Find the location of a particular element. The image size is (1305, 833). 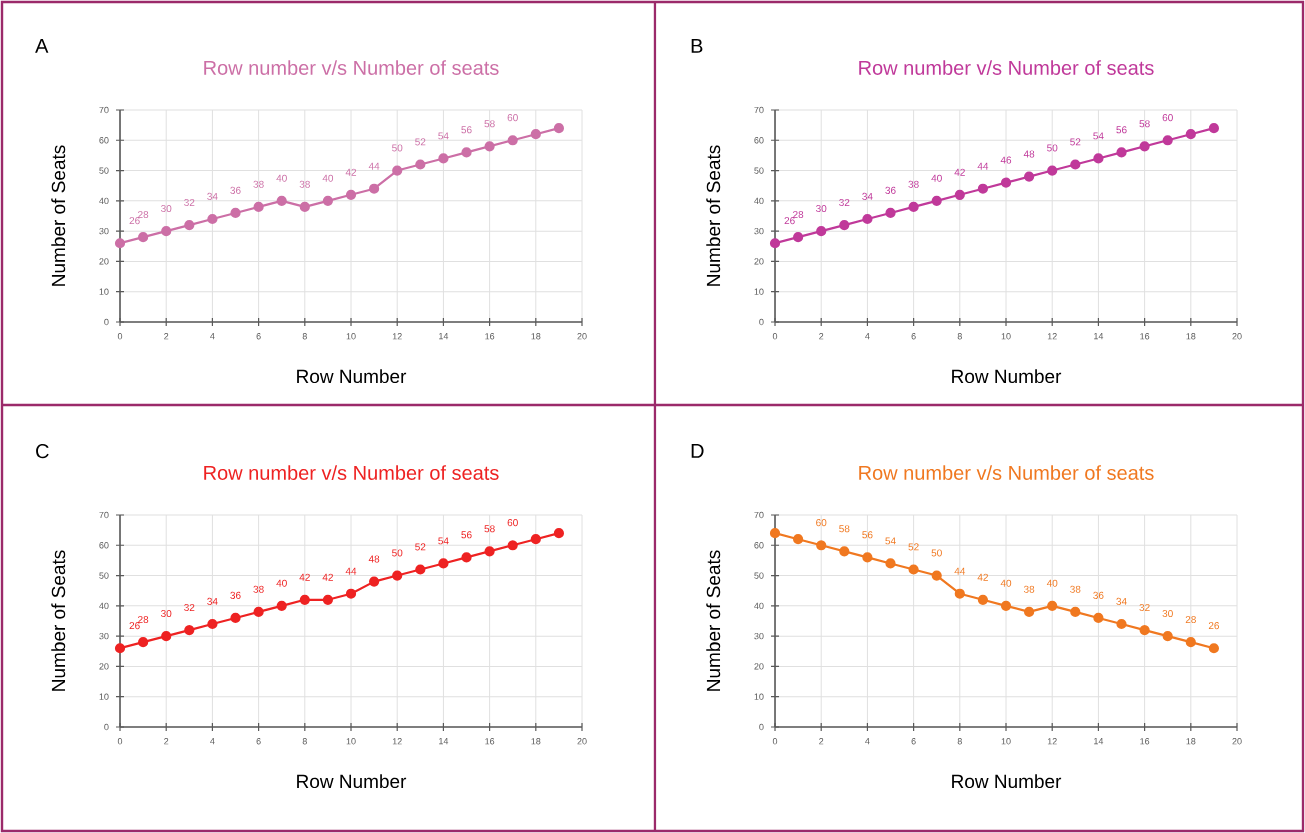

data-label: 48 is located at coordinates (1029, 154).